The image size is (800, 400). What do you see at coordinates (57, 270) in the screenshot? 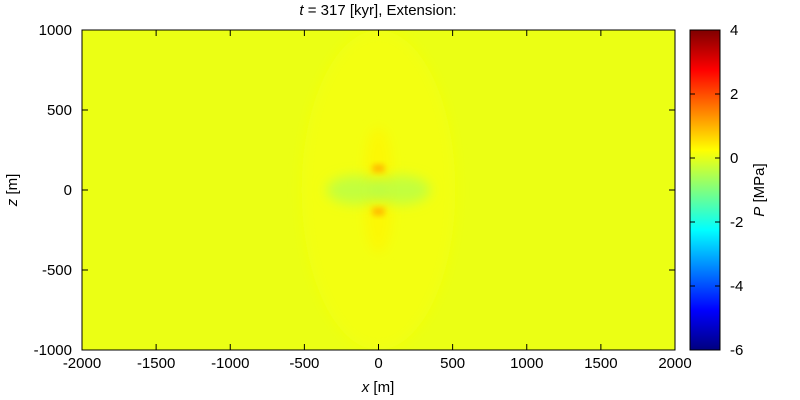
I see `y-tick-label: -500` at bounding box center [57, 270].